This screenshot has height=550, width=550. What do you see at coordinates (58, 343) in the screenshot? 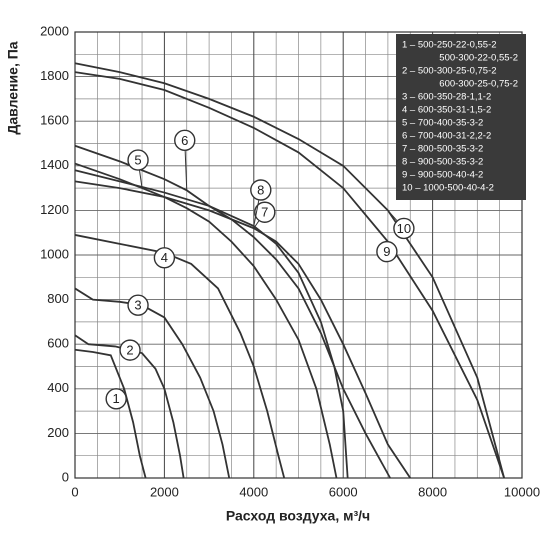
I see `y-tick-label: 600` at bounding box center [58, 343].